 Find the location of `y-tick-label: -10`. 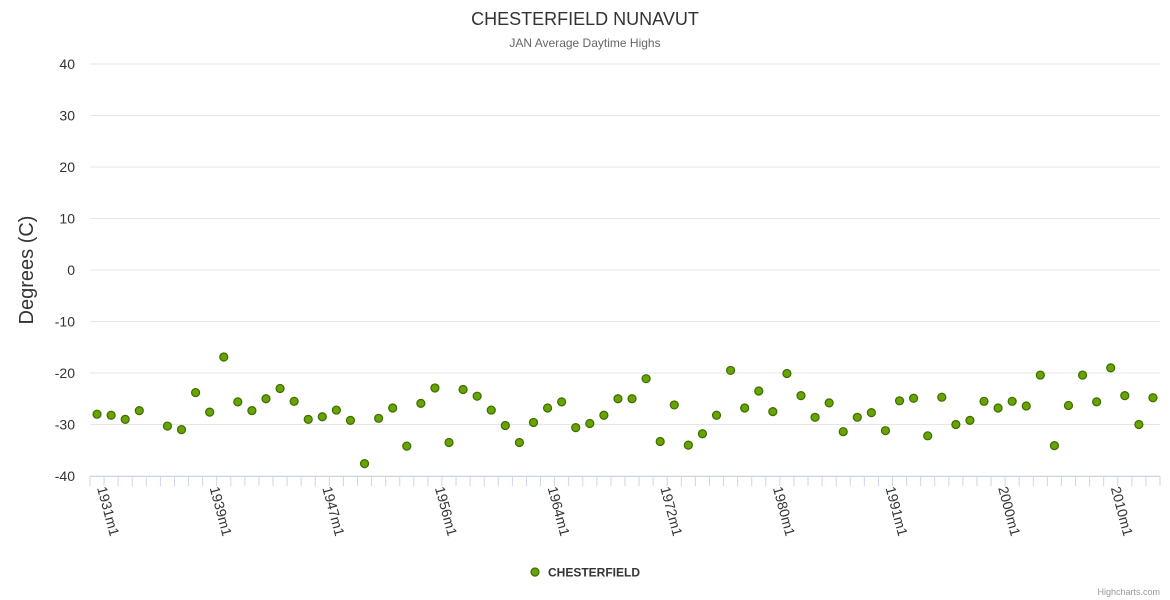

y-tick-label: -10 is located at coordinates (65, 322).